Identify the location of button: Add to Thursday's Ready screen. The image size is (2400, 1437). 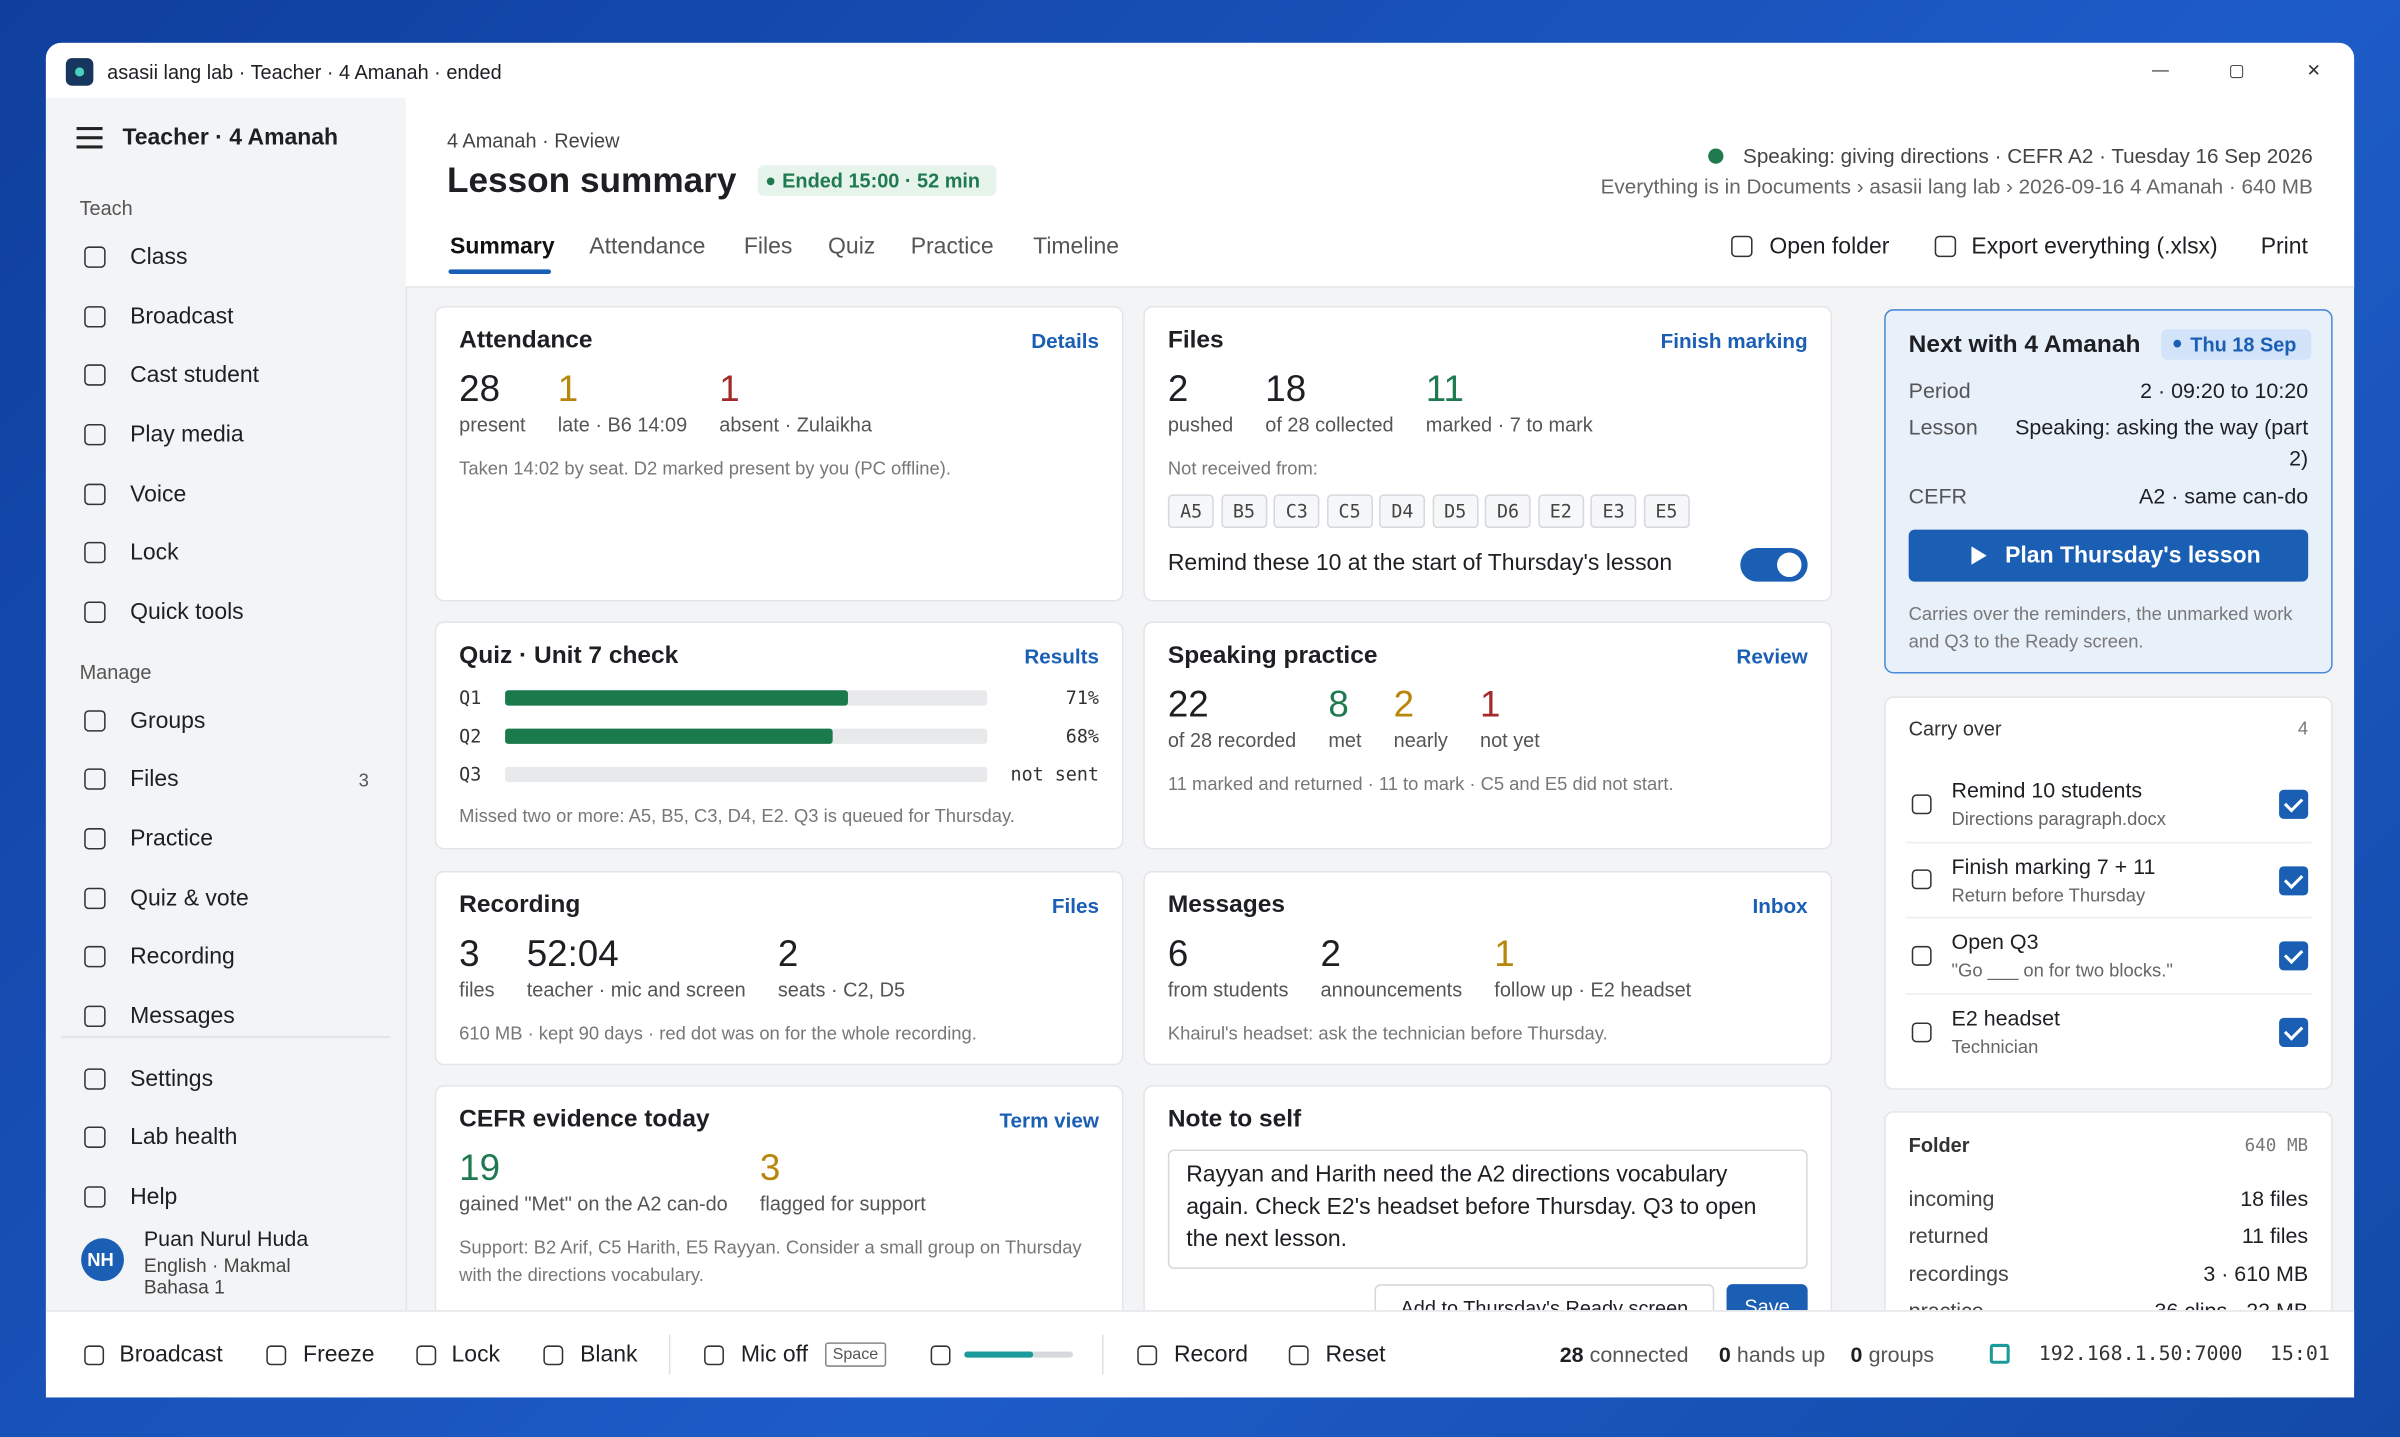
(1544, 1297).